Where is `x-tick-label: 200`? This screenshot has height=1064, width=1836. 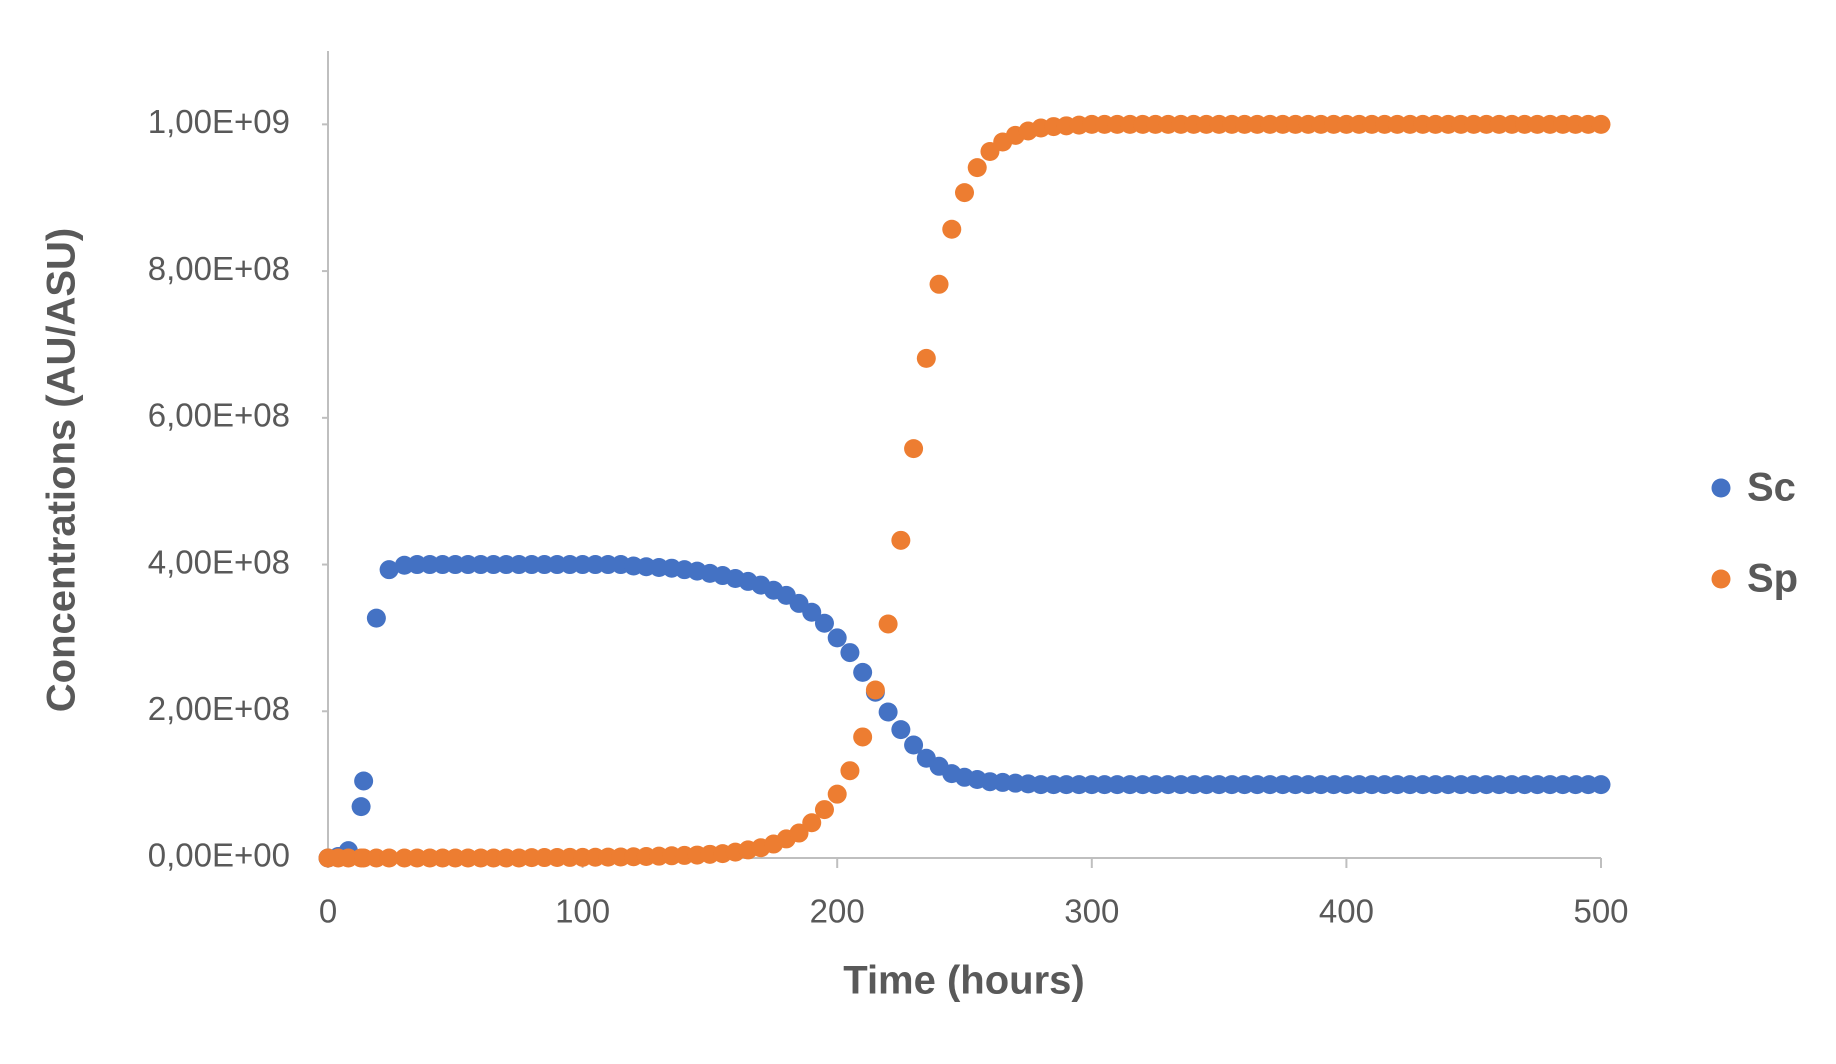 x-tick-label: 200 is located at coordinates (837, 911).